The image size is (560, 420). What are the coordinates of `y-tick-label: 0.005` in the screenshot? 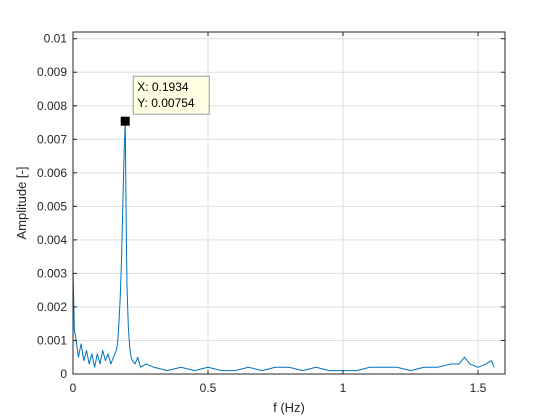 It's located at (52, 206).